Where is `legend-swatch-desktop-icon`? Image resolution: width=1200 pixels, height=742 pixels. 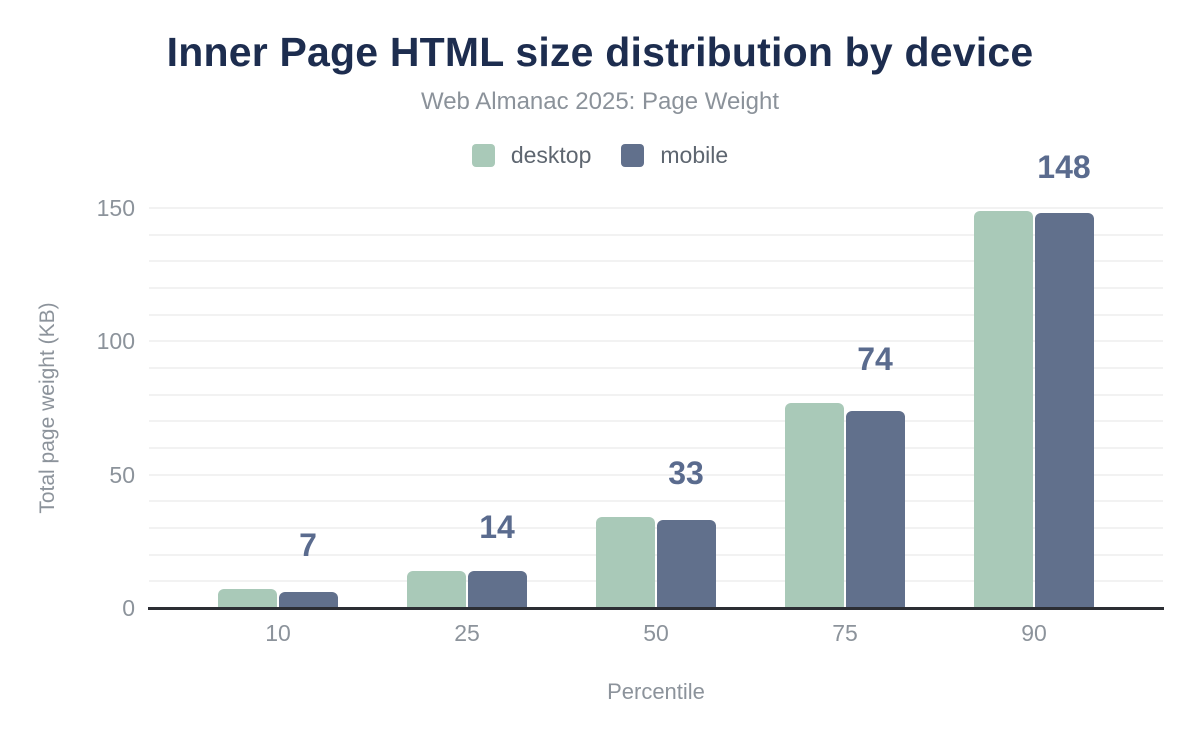 legend-swatch-desktop-icon is located at coordinates (483, 155).